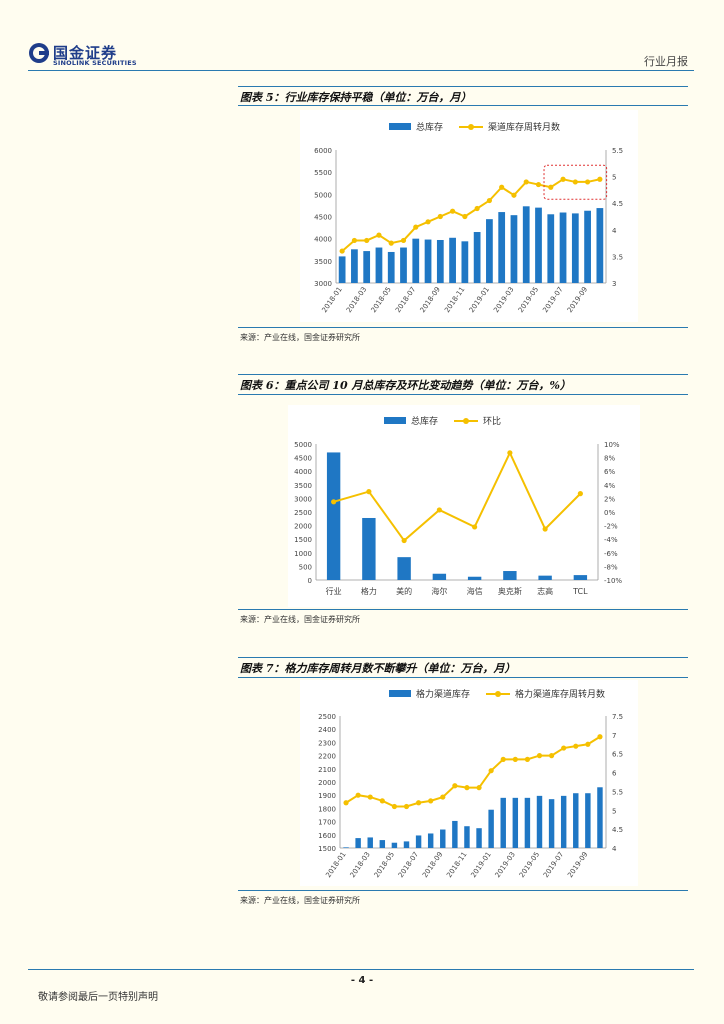 This screenshot has width=724, height=1024. Describe the element at coordinates (466, 421) in the screenshot. I see `legend-marker-icon` at that location.